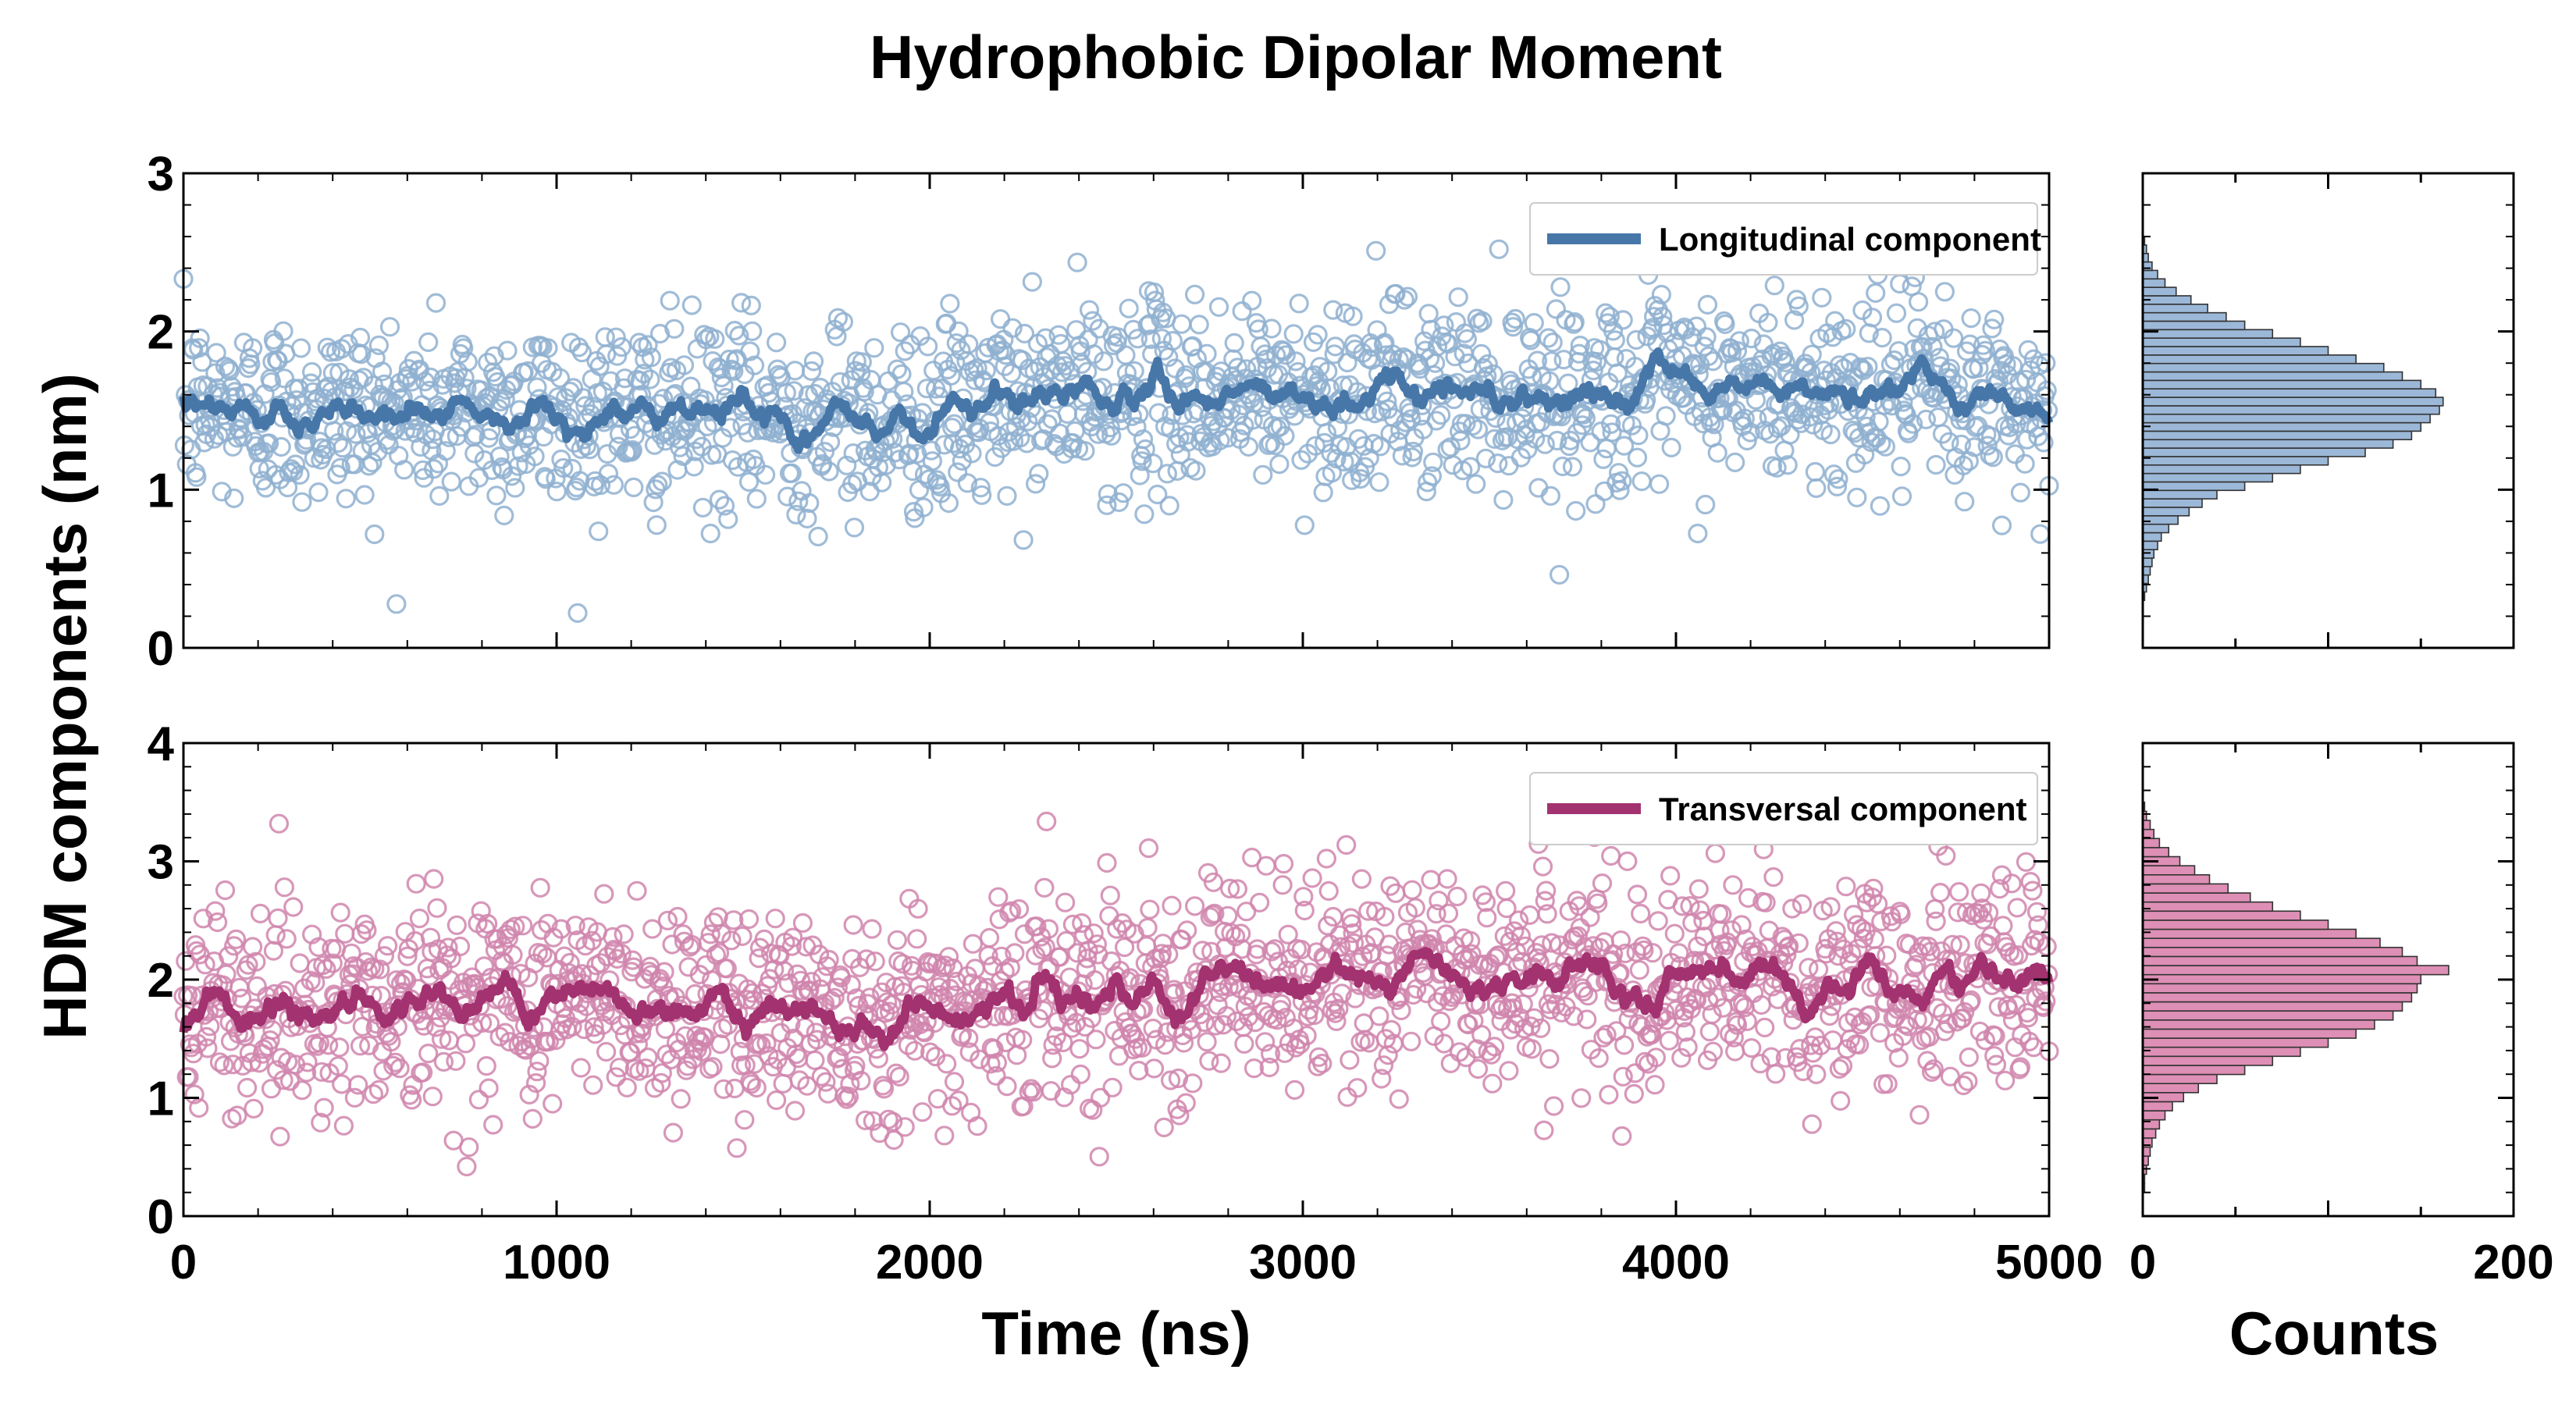  I want to click on running-average-line, so click(1116, 999).